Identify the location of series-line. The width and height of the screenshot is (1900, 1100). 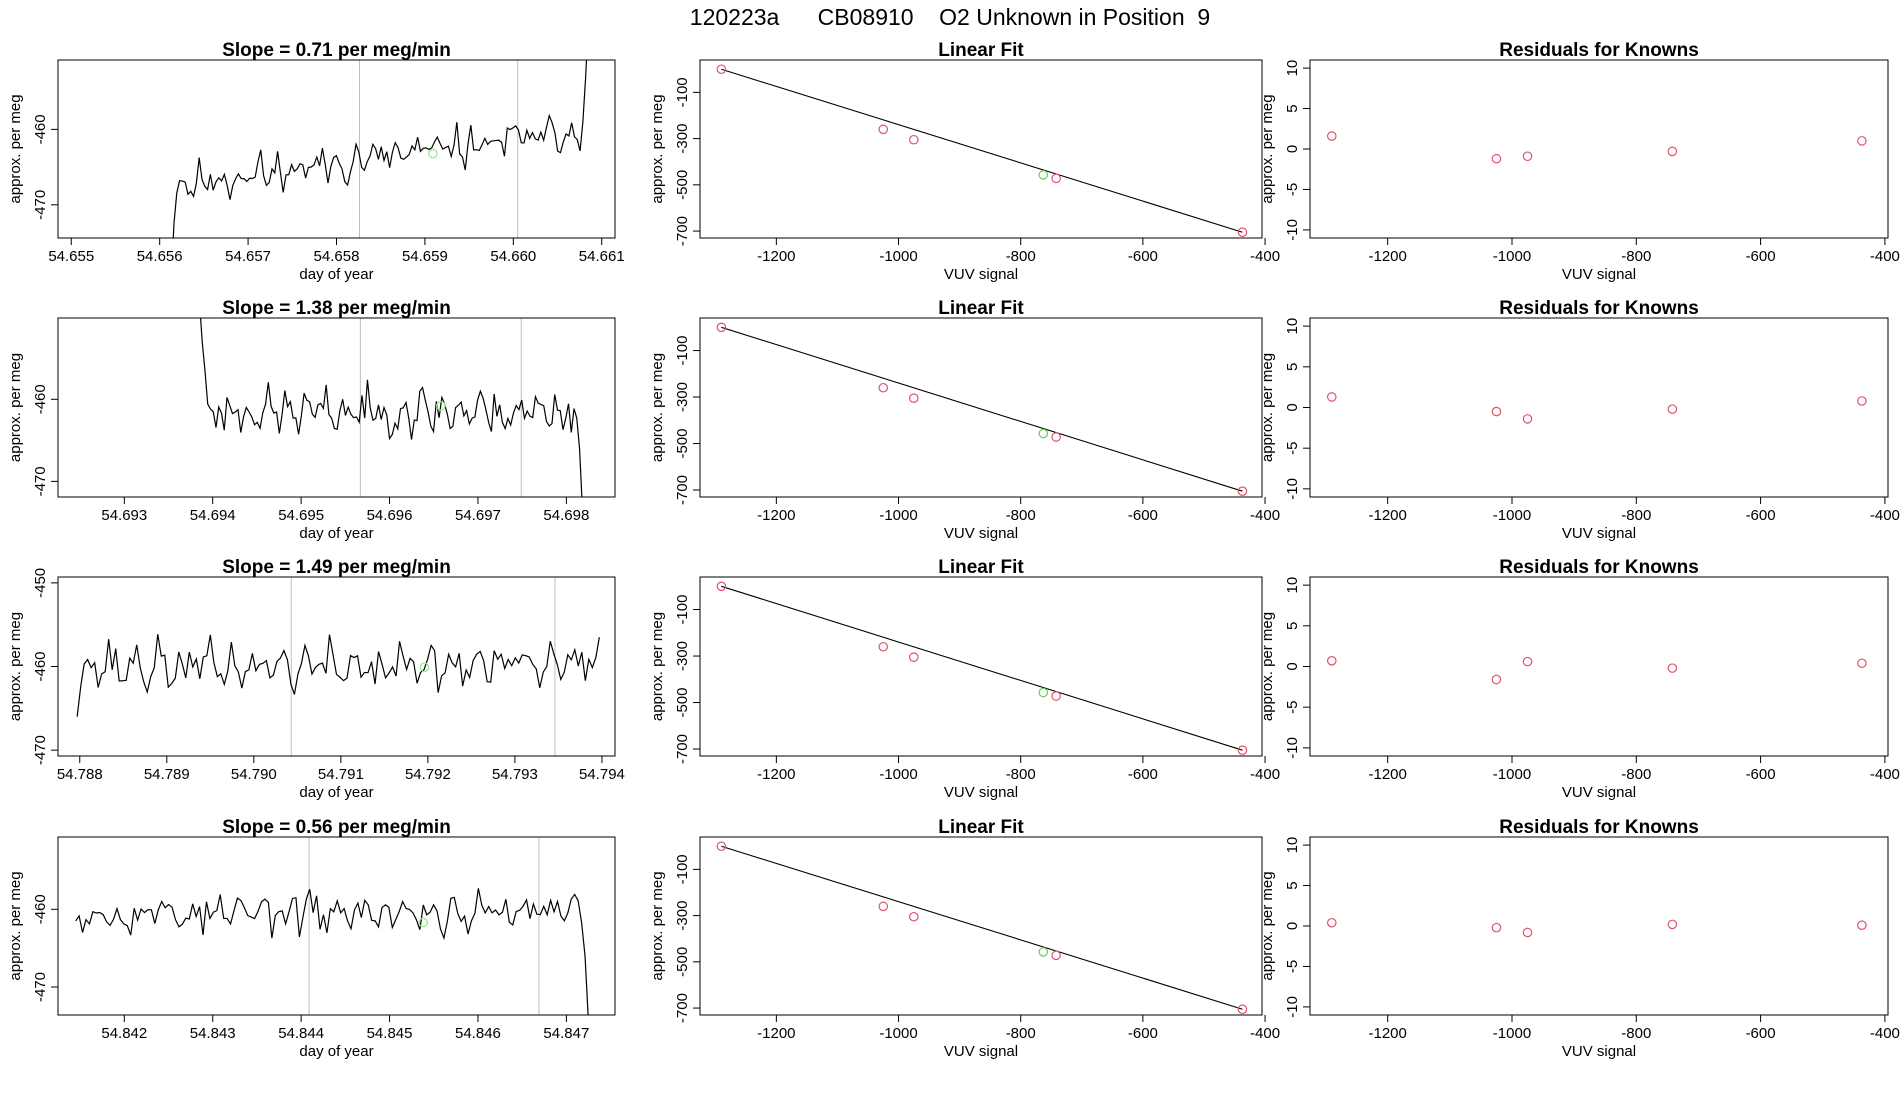
(332, 951).